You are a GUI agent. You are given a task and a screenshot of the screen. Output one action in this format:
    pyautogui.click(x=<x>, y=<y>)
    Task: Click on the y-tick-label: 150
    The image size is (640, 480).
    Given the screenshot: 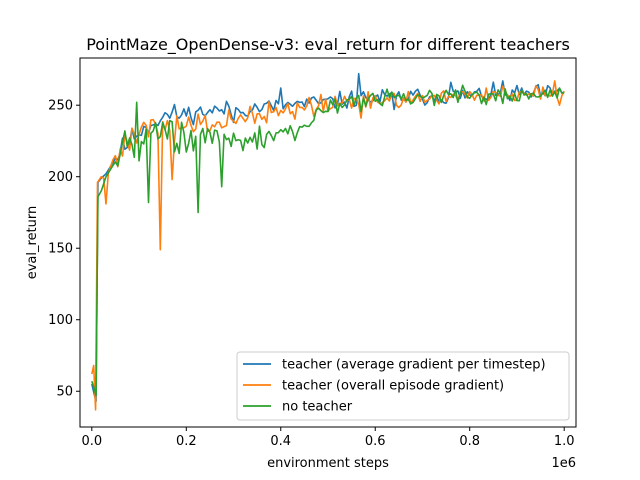 What is the action you would take?
    pyautogui.click(x=60, y=249)
    